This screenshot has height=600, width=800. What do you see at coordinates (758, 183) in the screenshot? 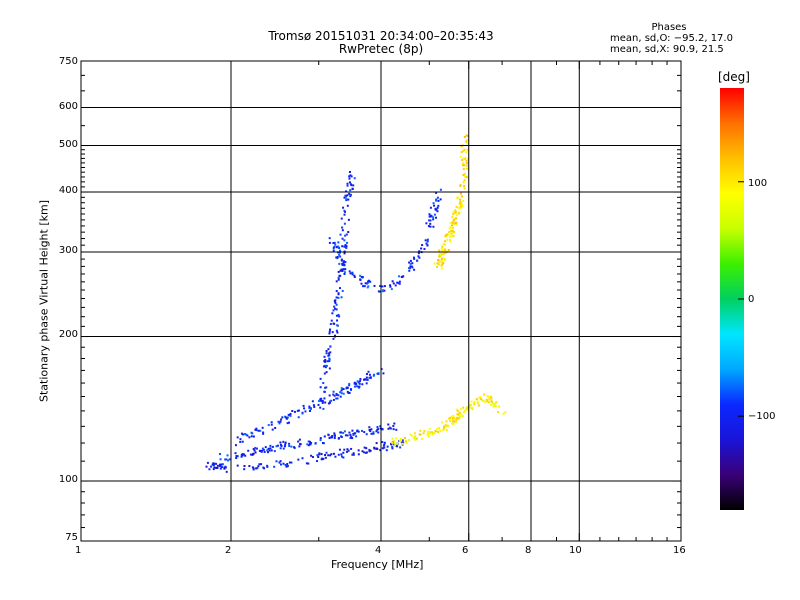
I see `colorbar-tick-label: 100` at bounding box center [758, 183].